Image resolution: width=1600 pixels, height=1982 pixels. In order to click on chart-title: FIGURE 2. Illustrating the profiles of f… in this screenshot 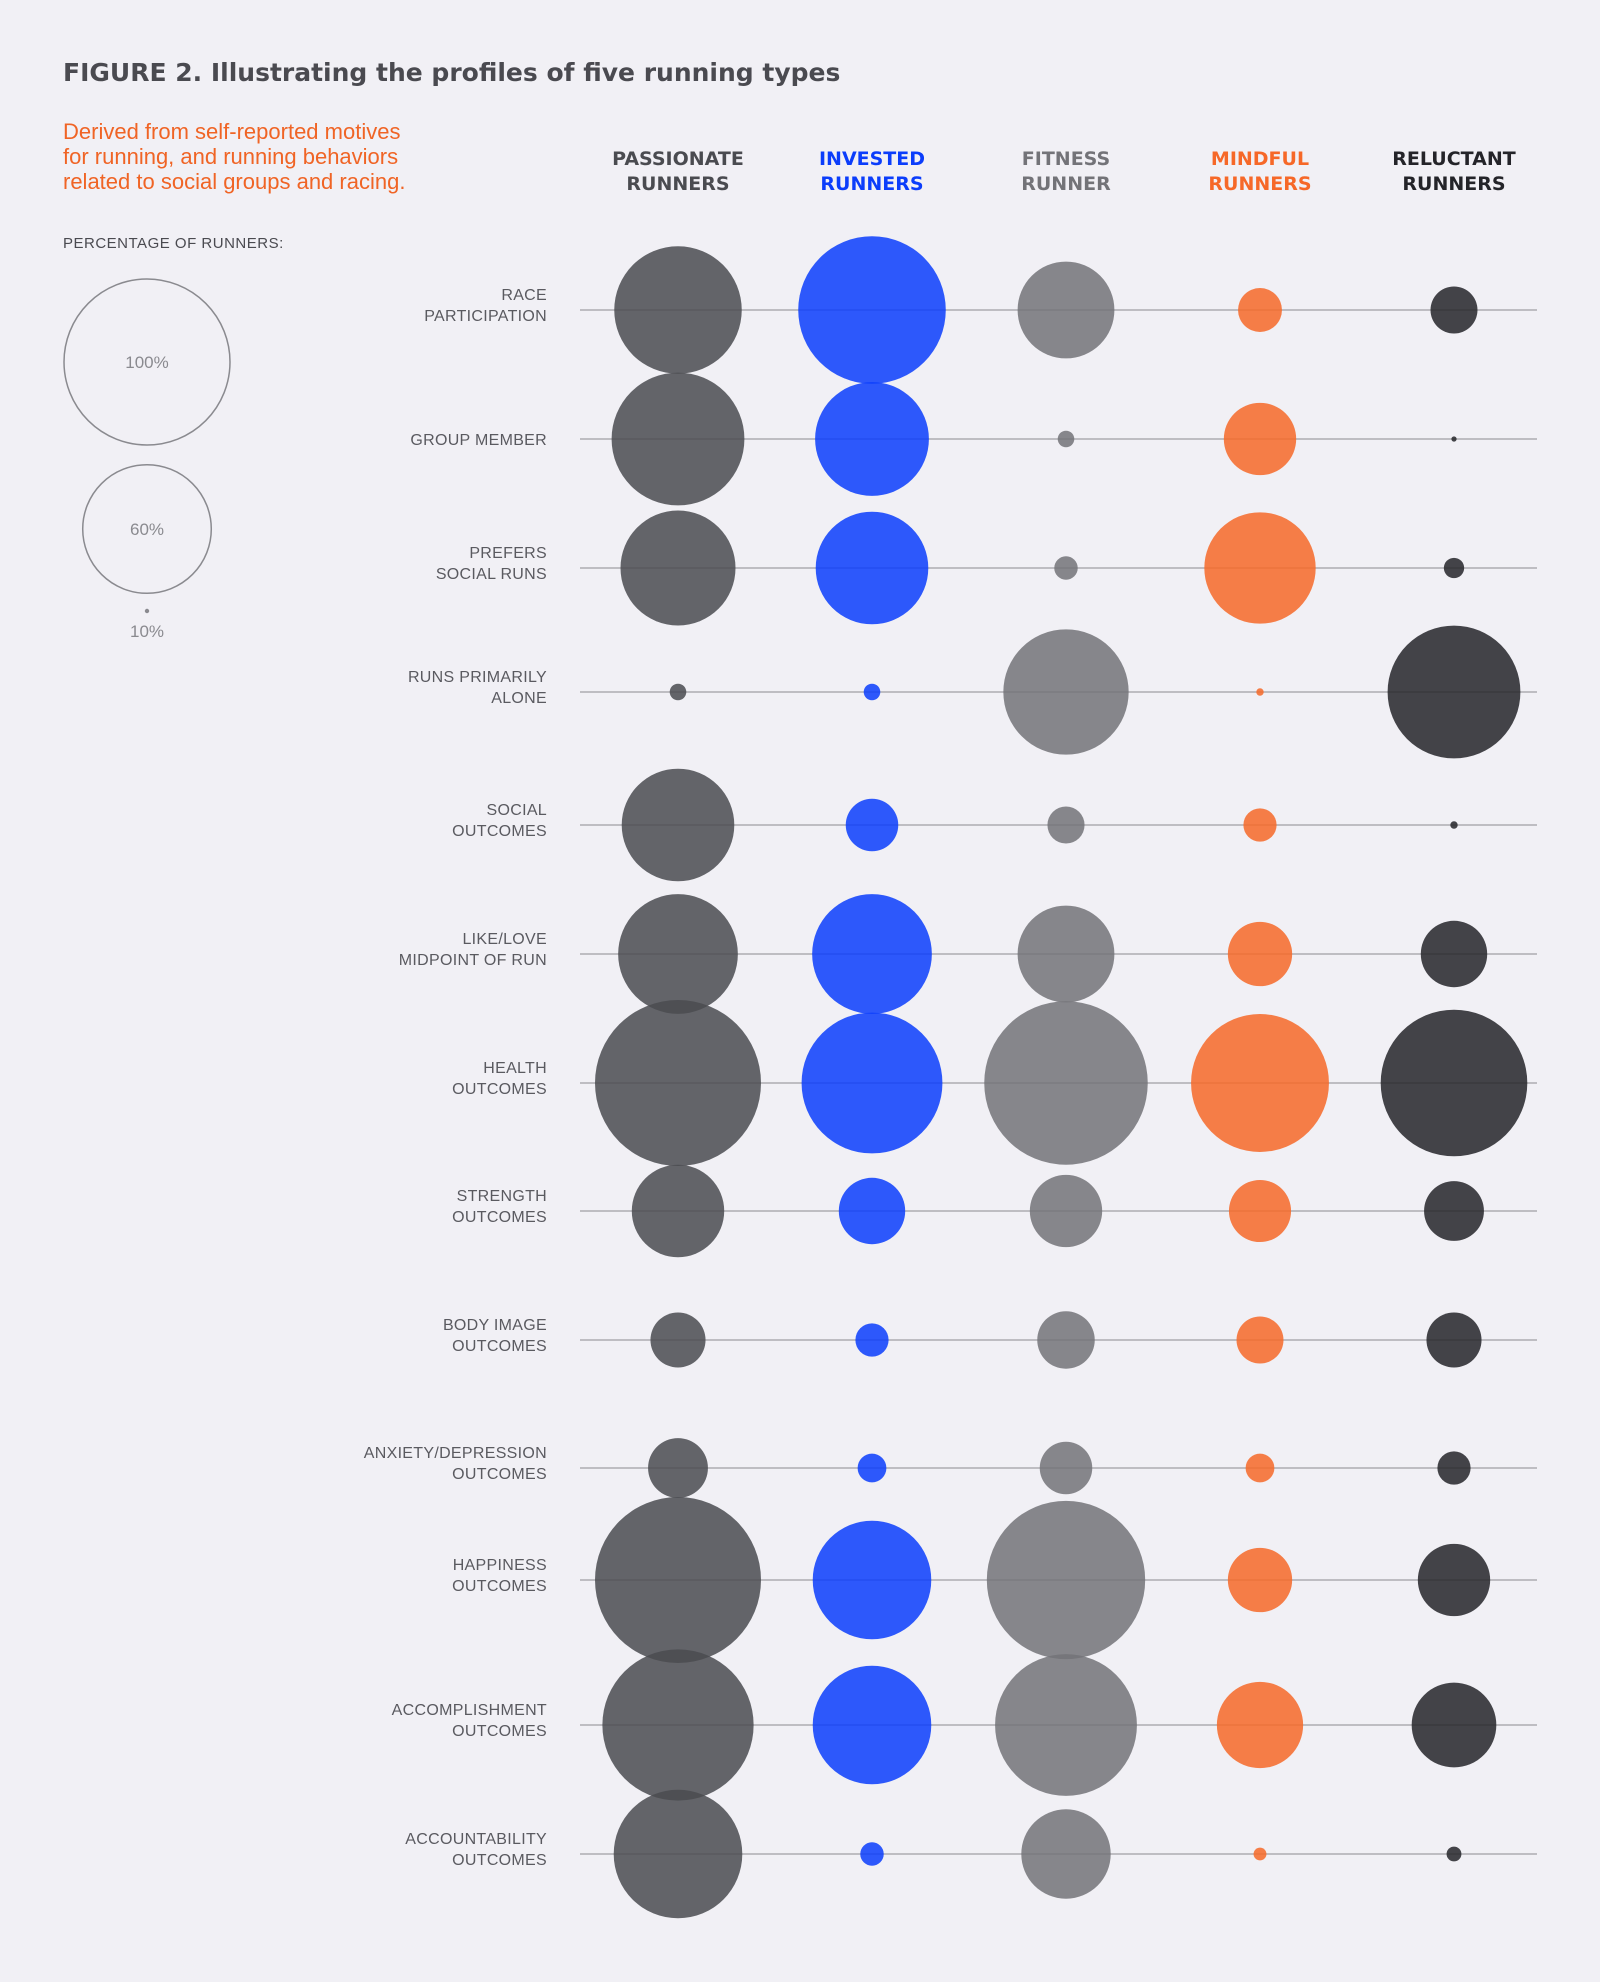, I will do `click(451, 72)`.